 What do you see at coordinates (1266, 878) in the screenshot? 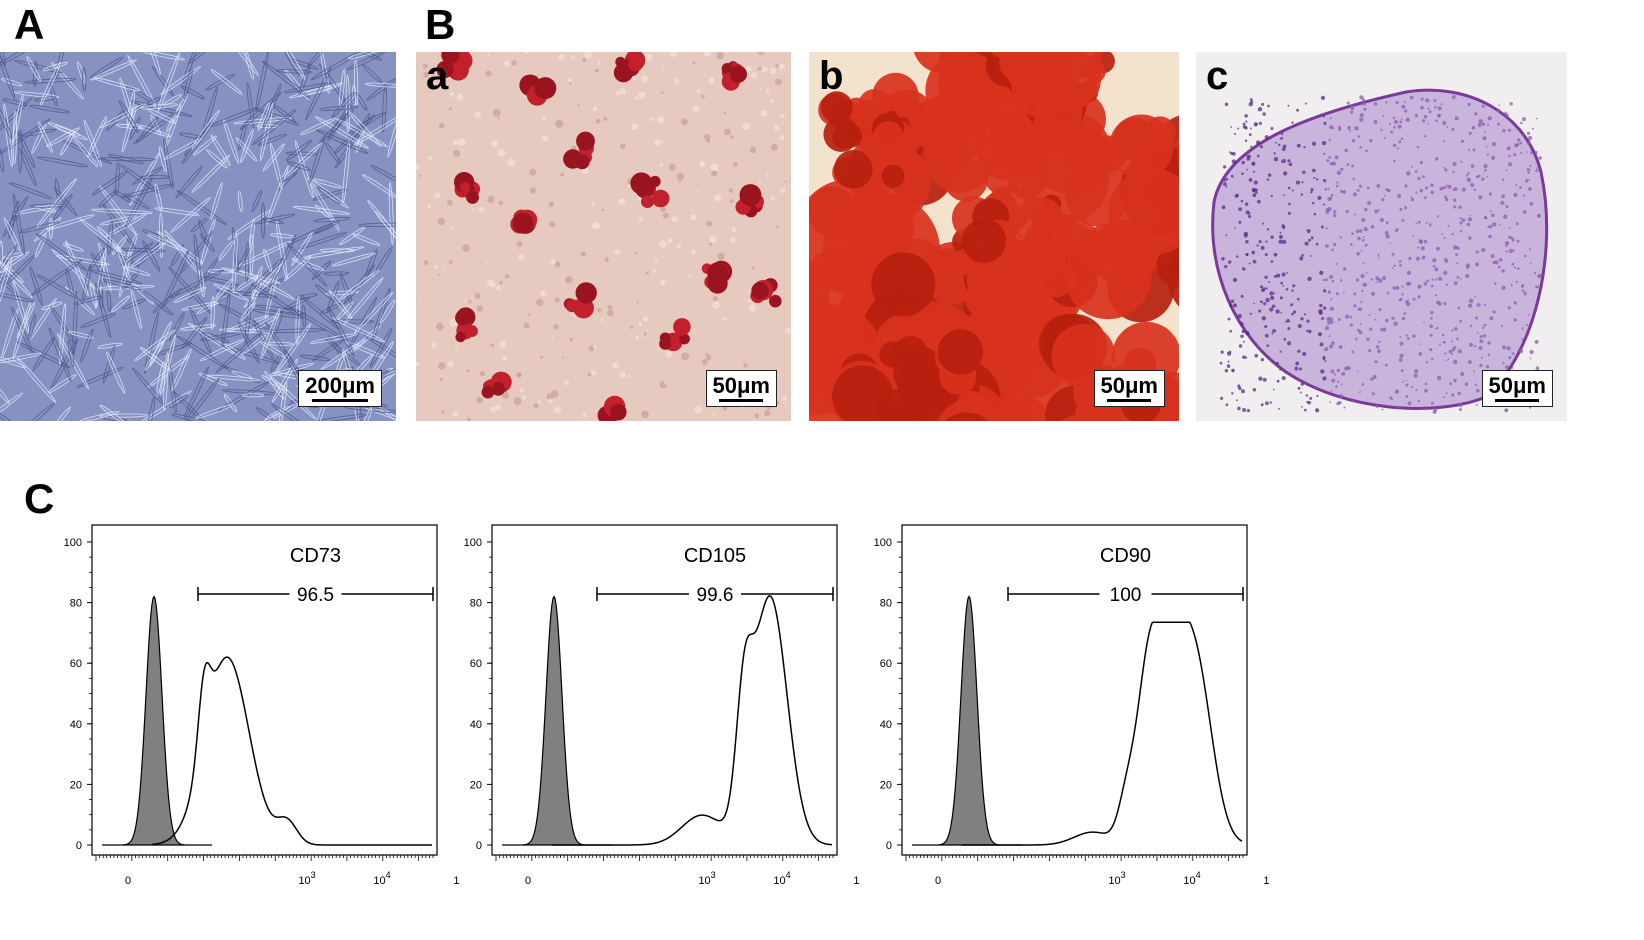
I see `x-tick-label: 105` at bounding box center [1266, 878].